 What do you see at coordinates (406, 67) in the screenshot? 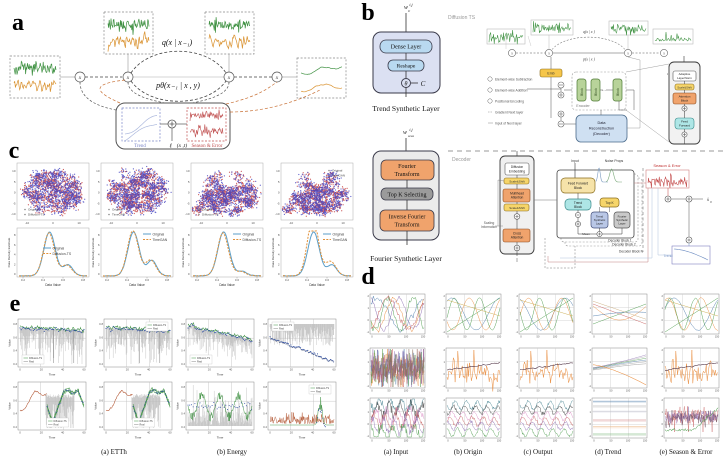
I see `svg-text: Reshape` at bounding box center [406, 67].